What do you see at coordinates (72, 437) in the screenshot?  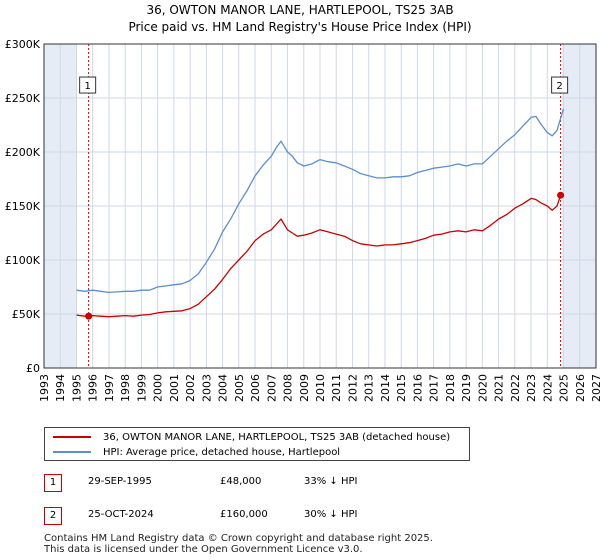 I see `legend-swatch-red` at bounding box center [72, 437].